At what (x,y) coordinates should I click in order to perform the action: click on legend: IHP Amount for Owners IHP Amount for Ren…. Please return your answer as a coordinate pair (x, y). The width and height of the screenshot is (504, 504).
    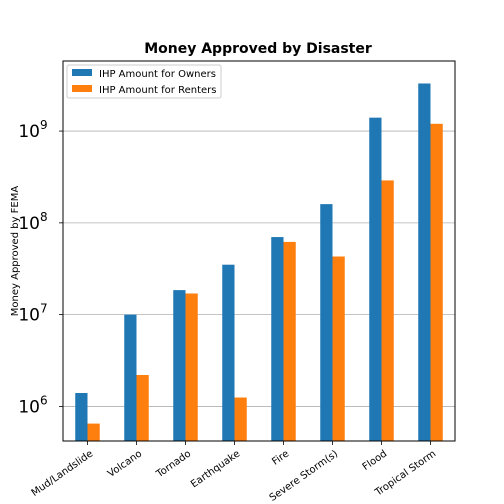
    Looking at the image, I should click on (144, 81).